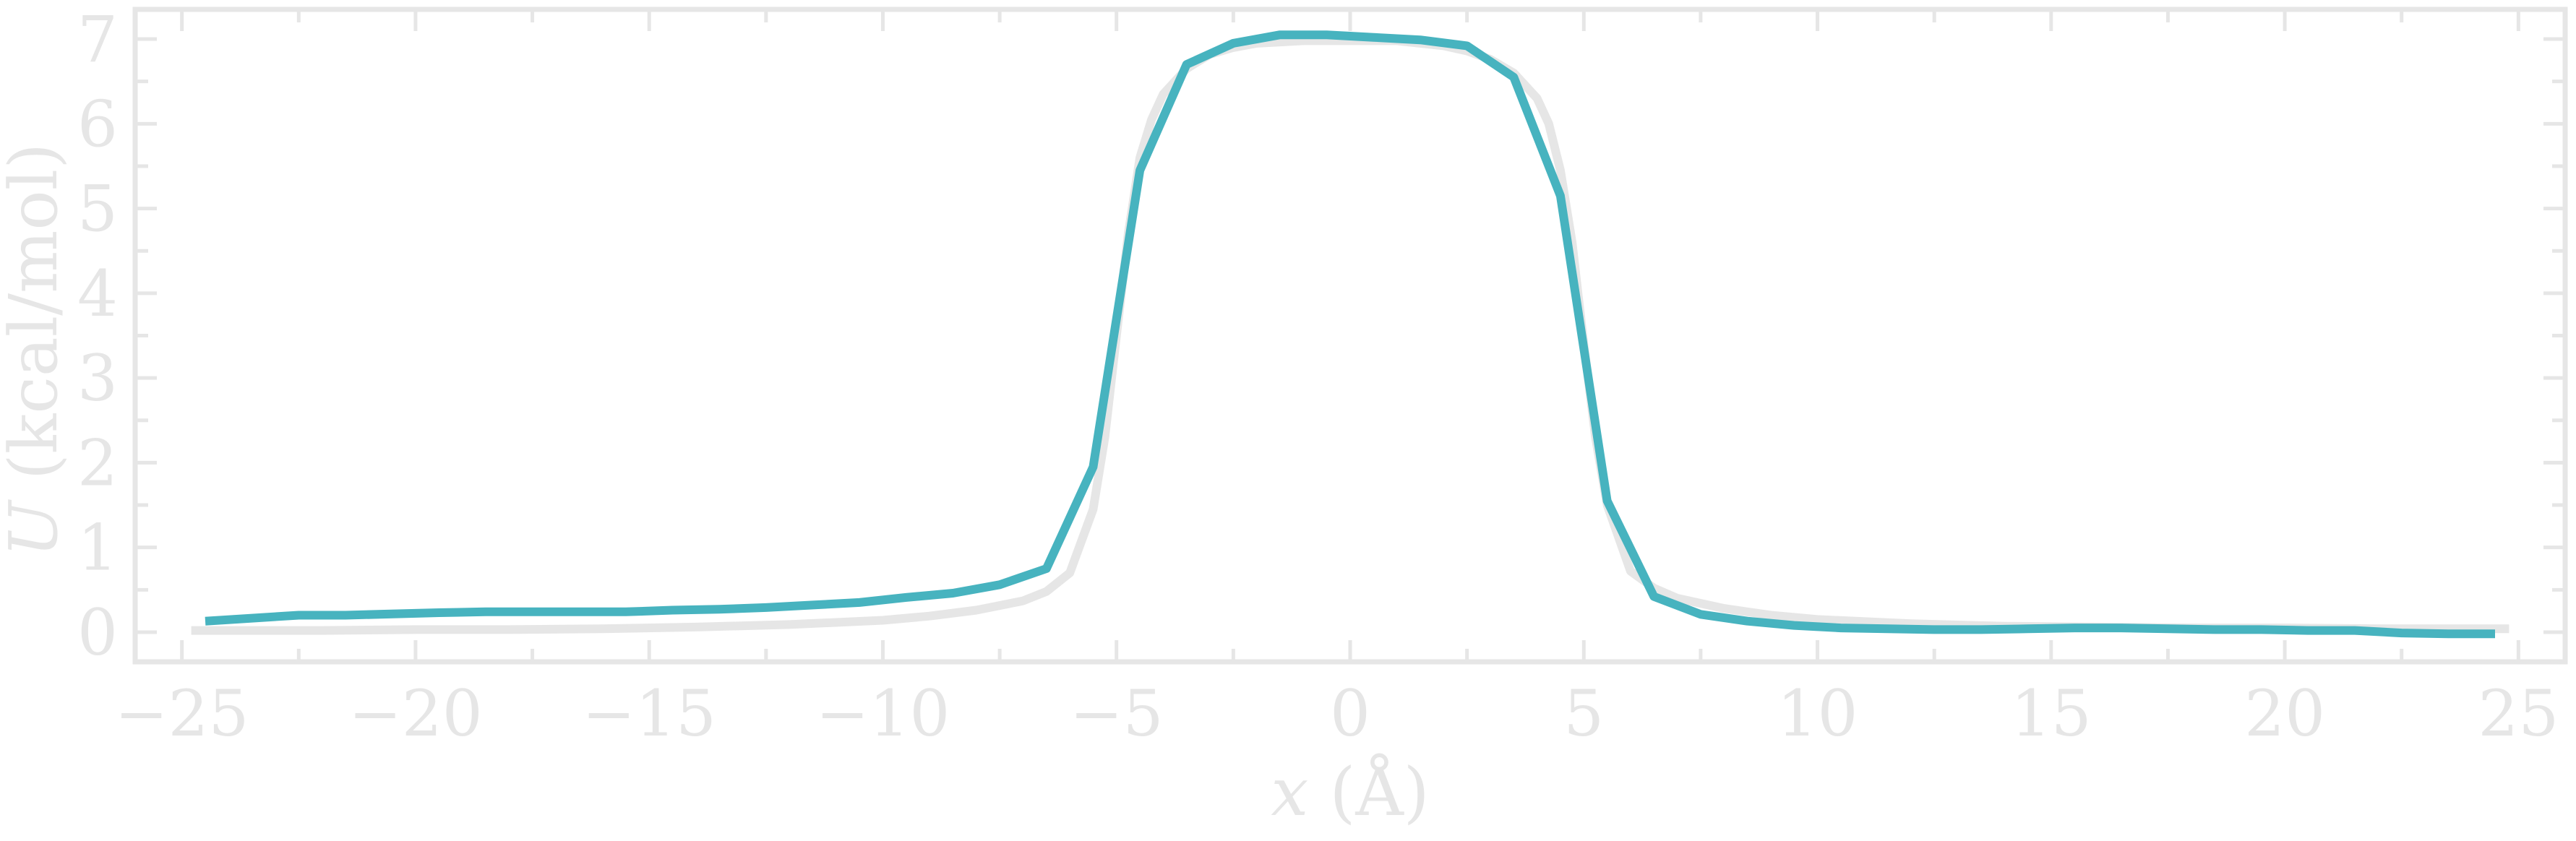  I want to click on y-tick-labels: 0 1 2 3 4 5 6 7, so click(98, 336).